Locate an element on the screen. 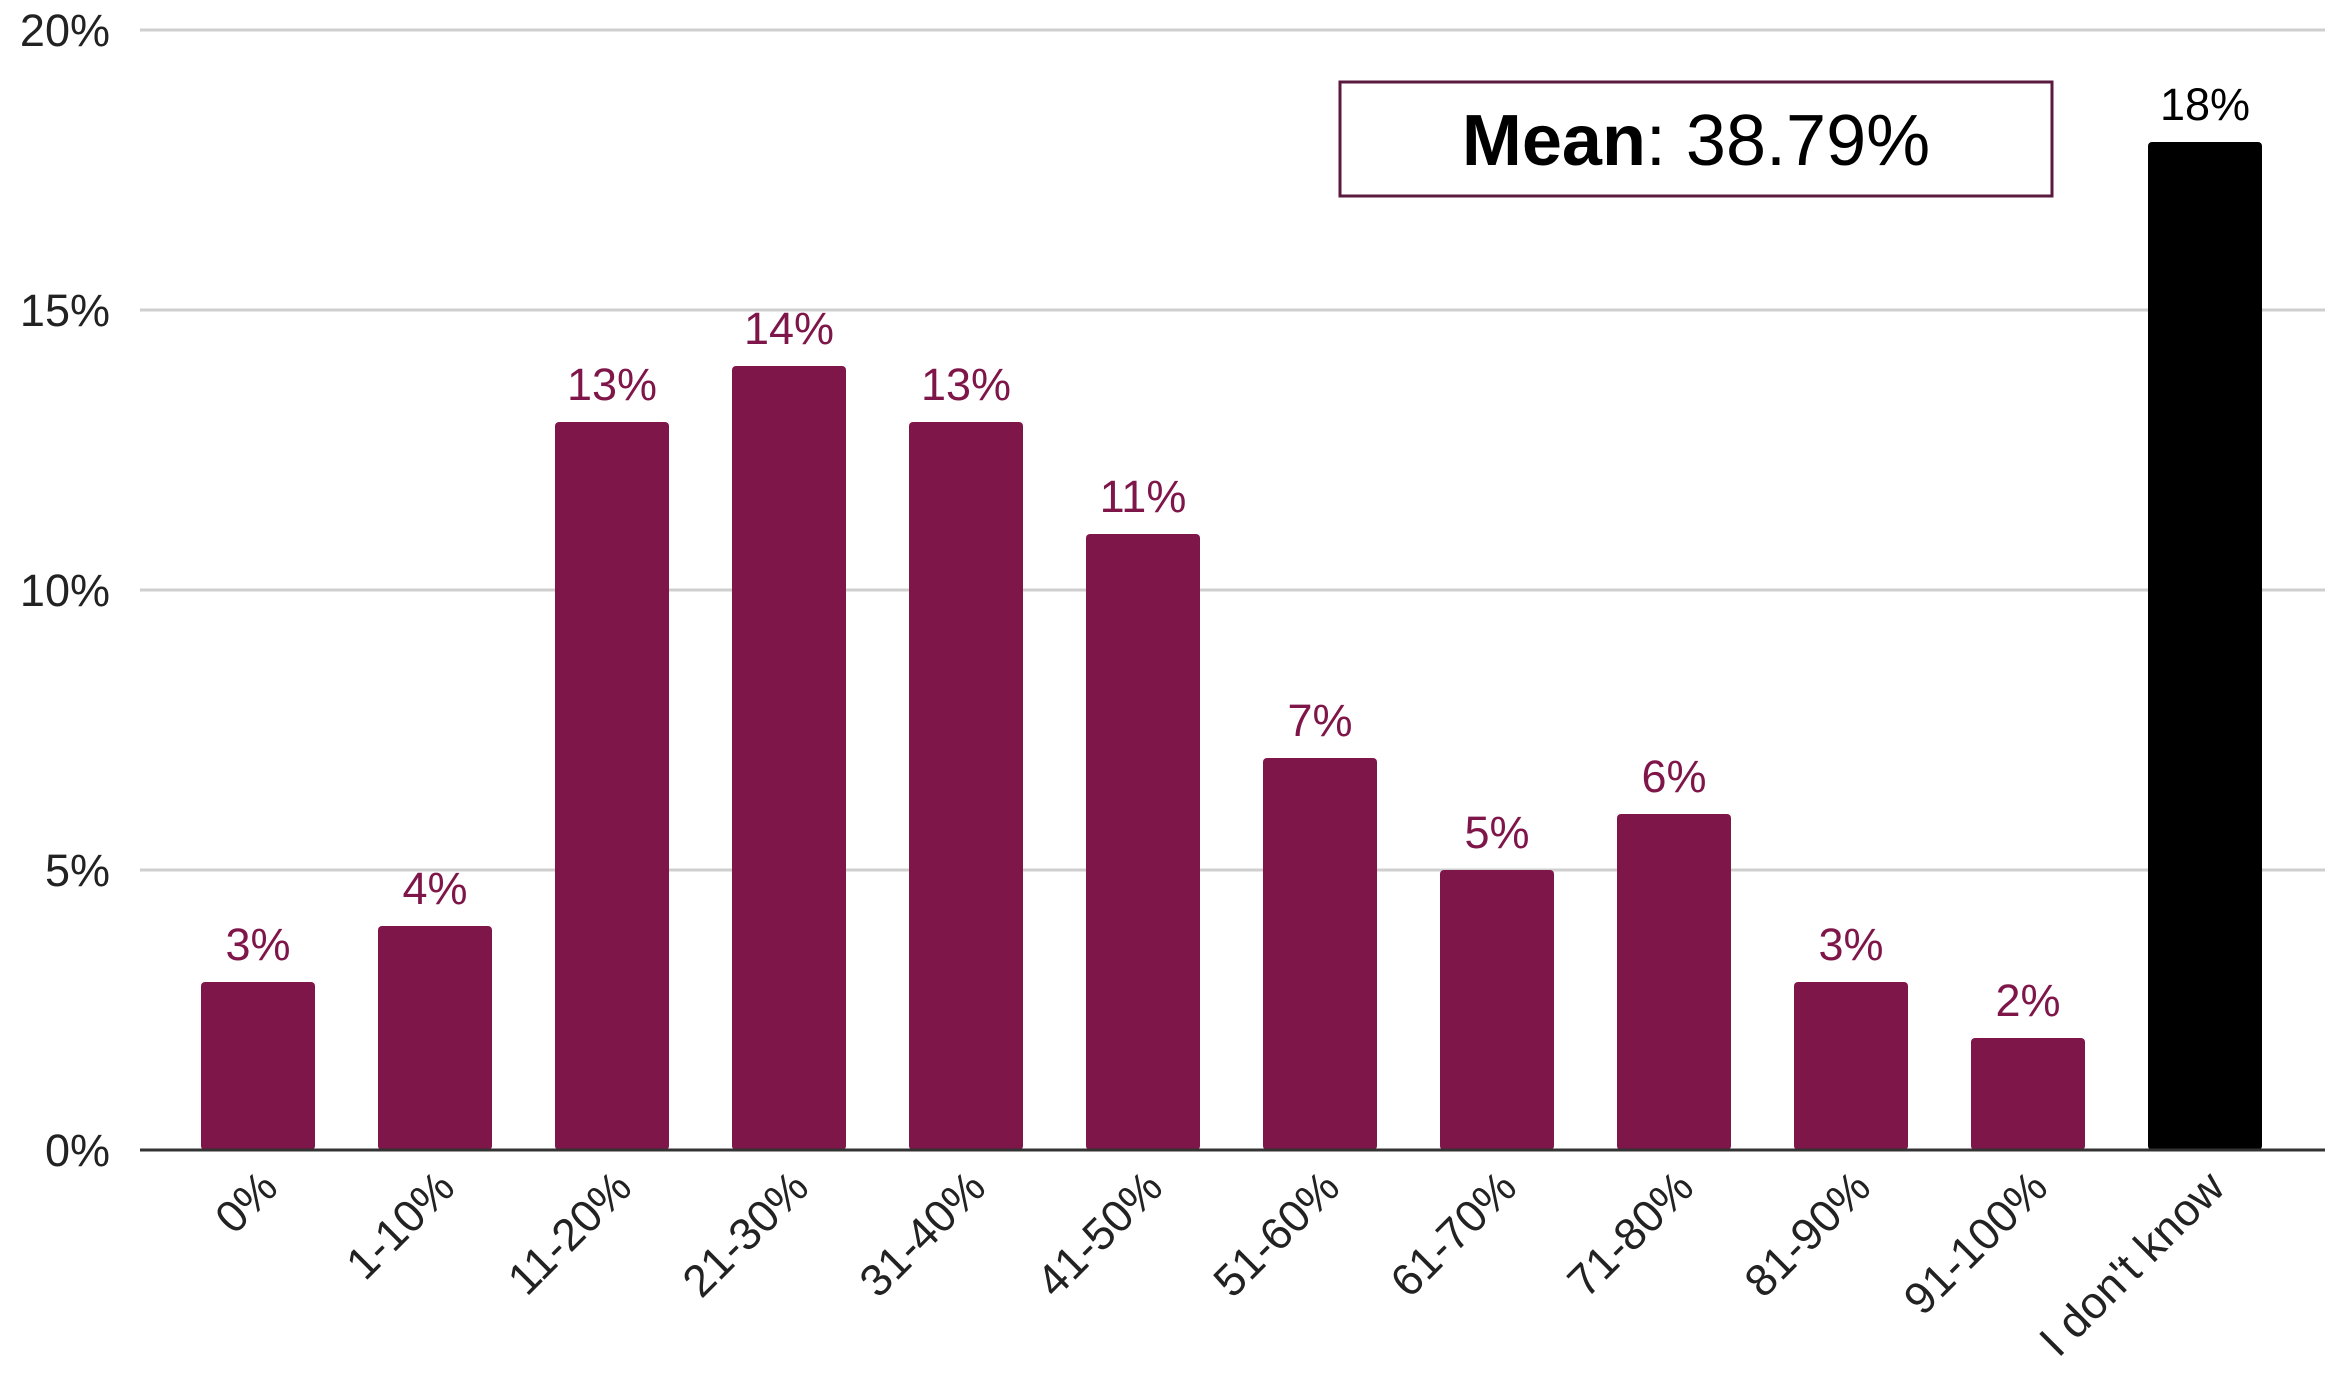 The width and height of the screenshot is (2332, 1394). data-label: 18% is located at coordinates (2205, 104).